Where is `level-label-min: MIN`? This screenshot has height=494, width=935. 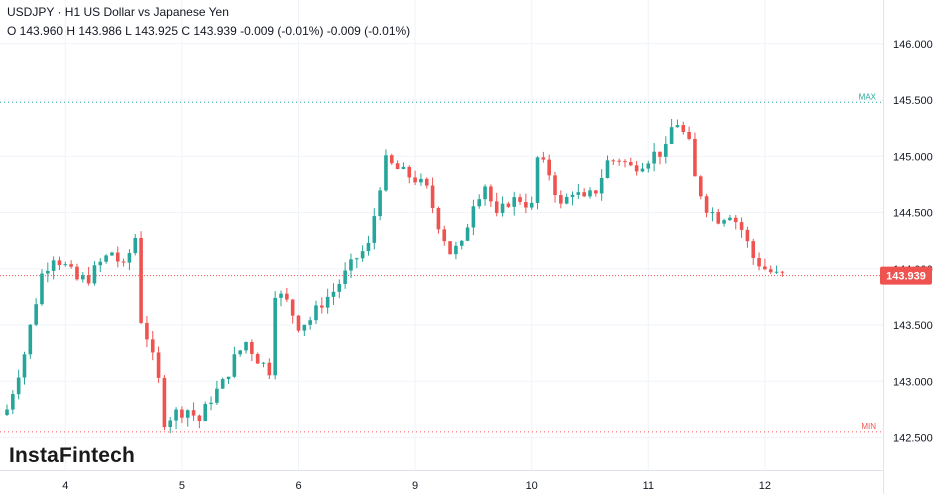
level-label-min: MIN is located at coordinates (868, 426).